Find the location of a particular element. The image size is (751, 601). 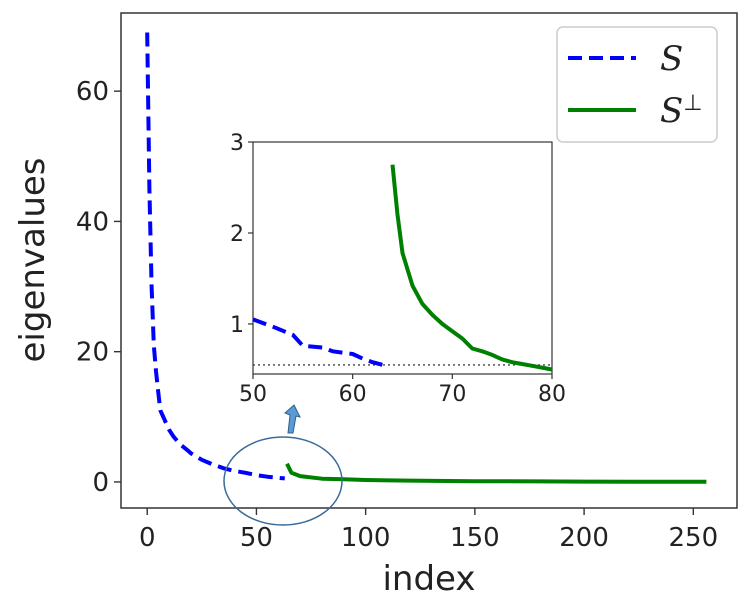

series-s-line is located at coordinates (215, 256).